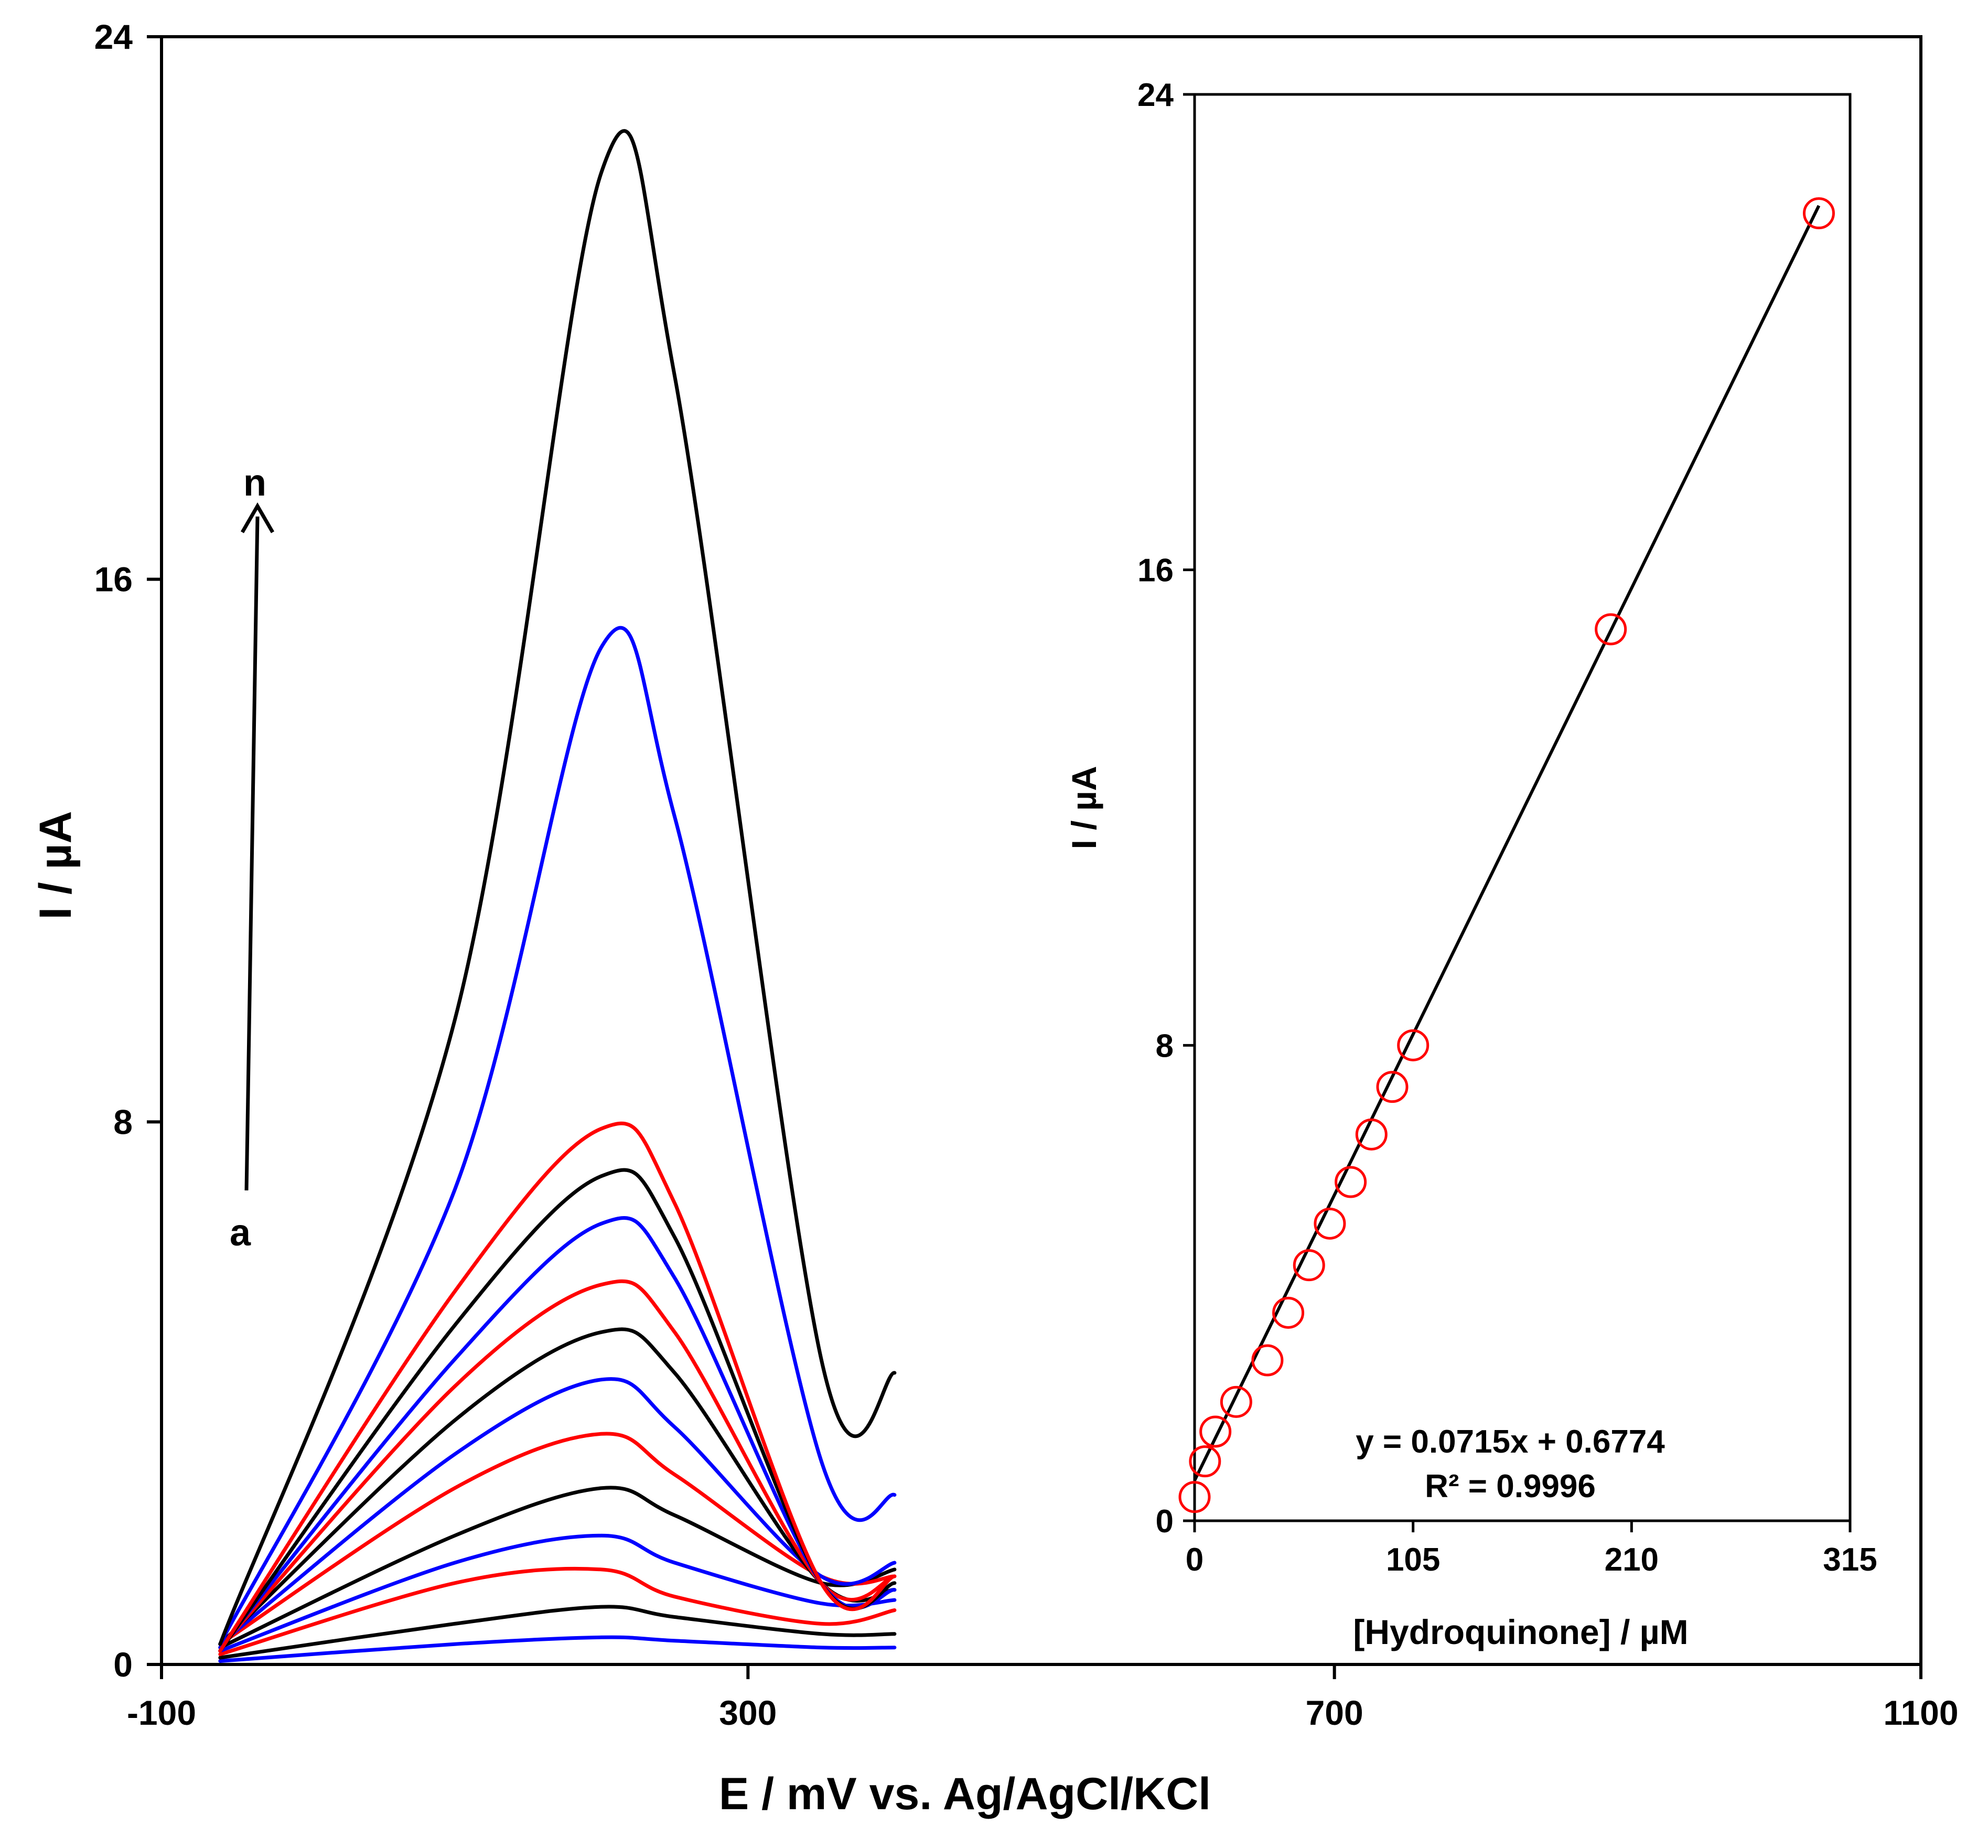 The width and height of the screenshot is (1988, 1848). What do you see at coordinates (257, 517) in the screenshot?
I see `annotation-arrow-head` at bounding box center [257, 517].